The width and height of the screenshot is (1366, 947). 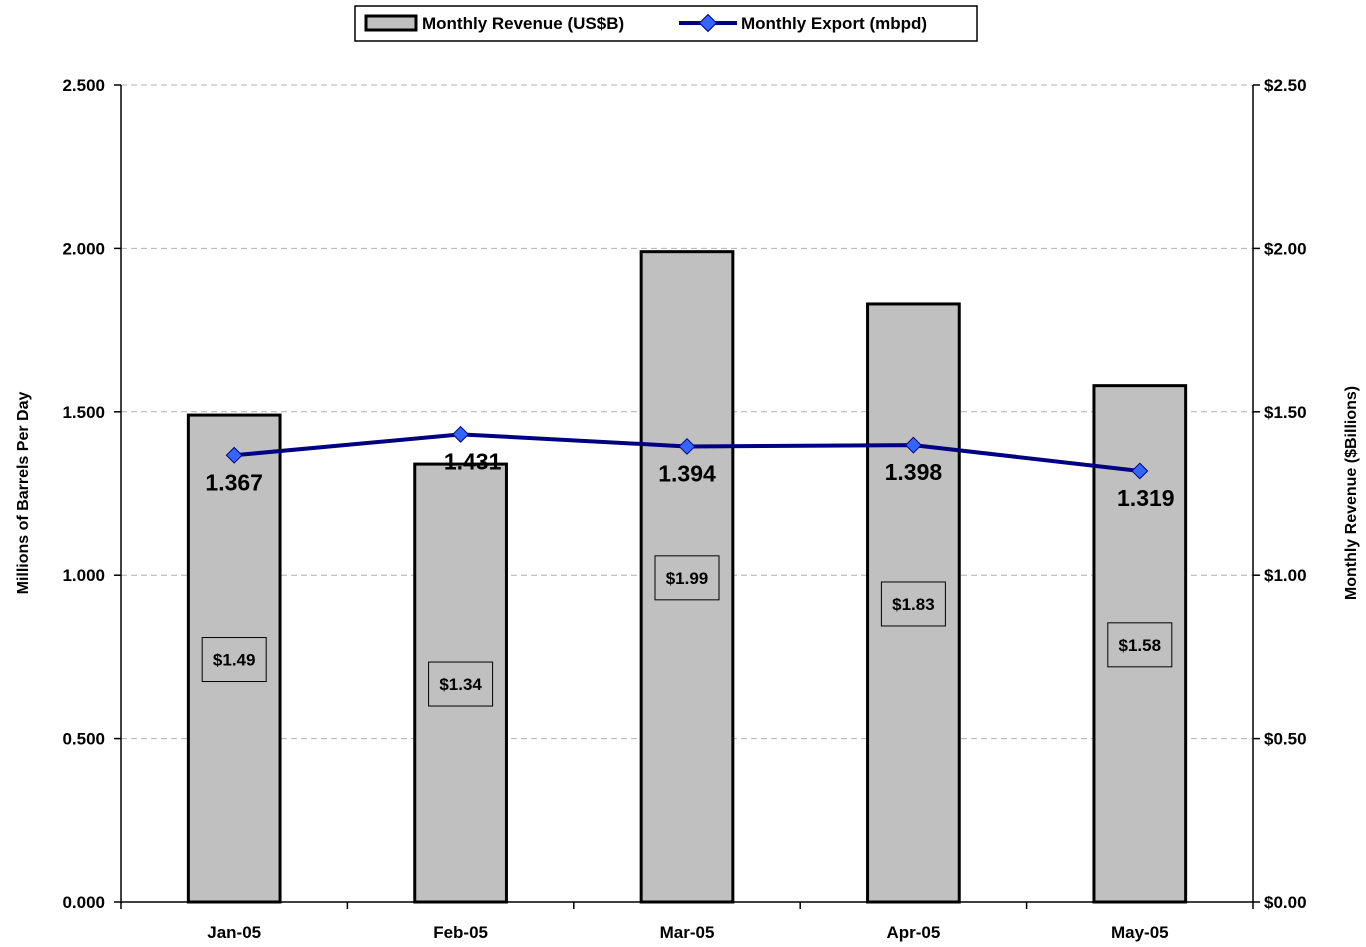 I want to click on revenue-data-label: $1.83, so click(x=913, y=604).